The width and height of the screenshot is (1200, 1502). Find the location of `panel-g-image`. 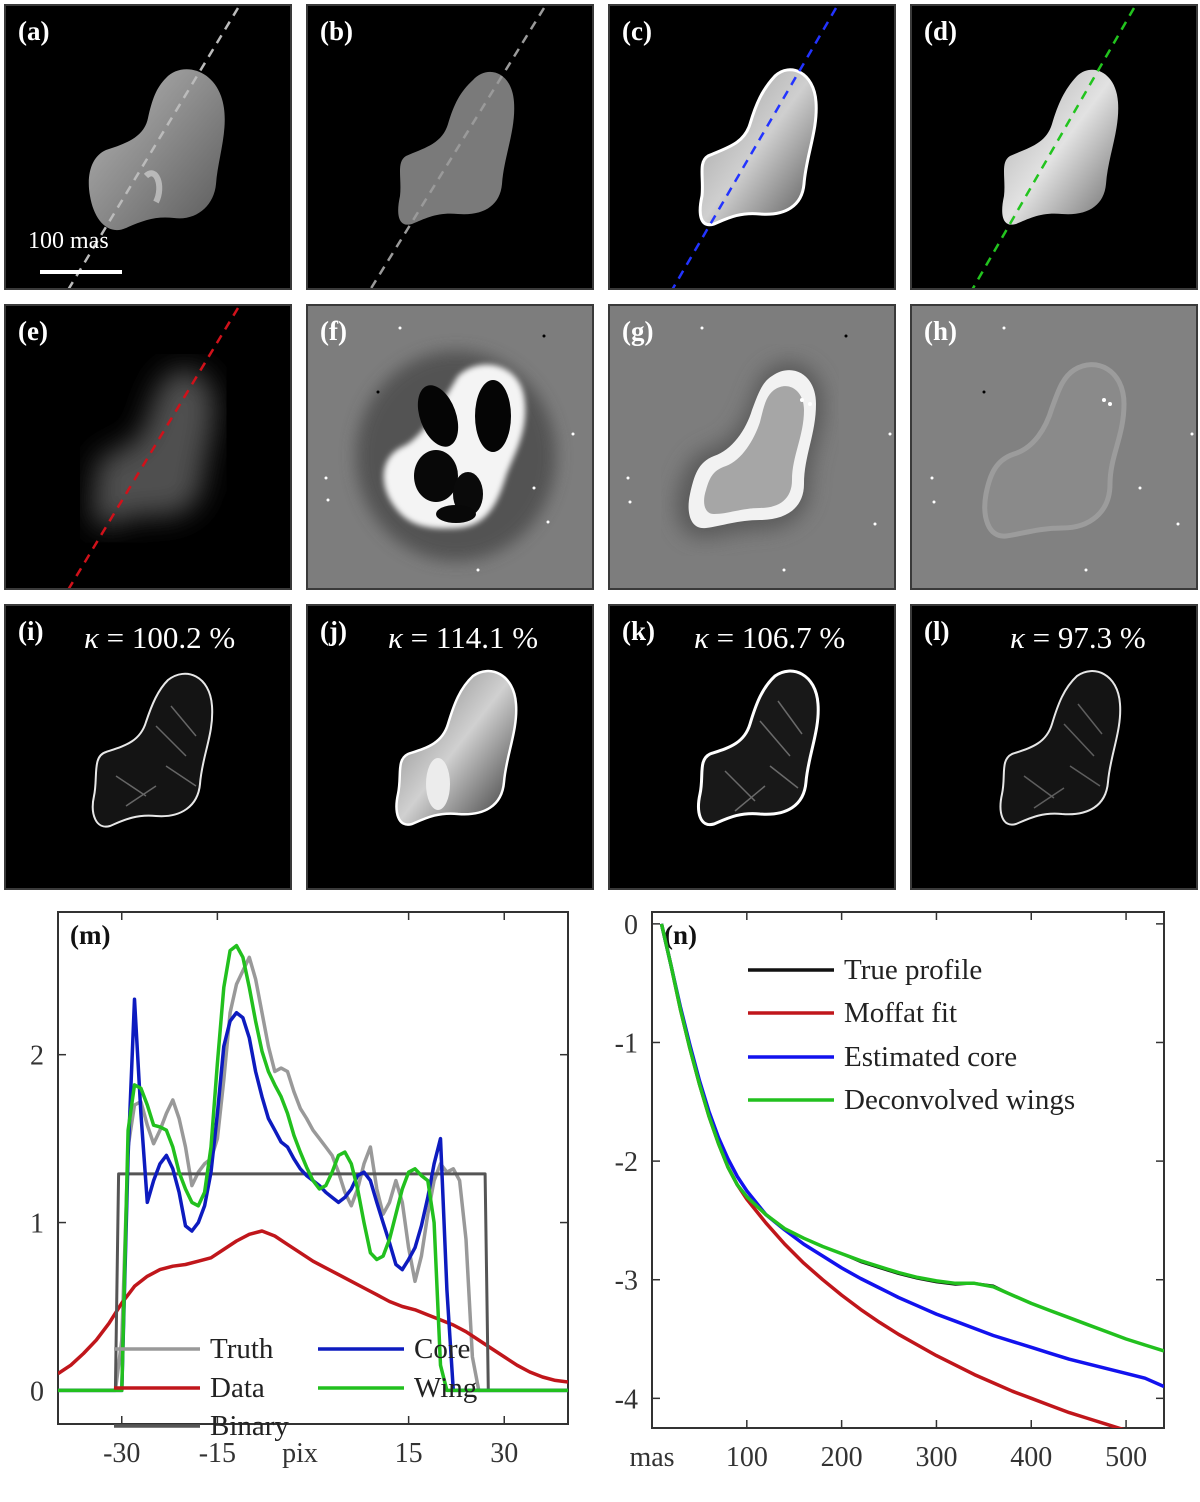

panel-g-image is located at coordinates (759, 449).